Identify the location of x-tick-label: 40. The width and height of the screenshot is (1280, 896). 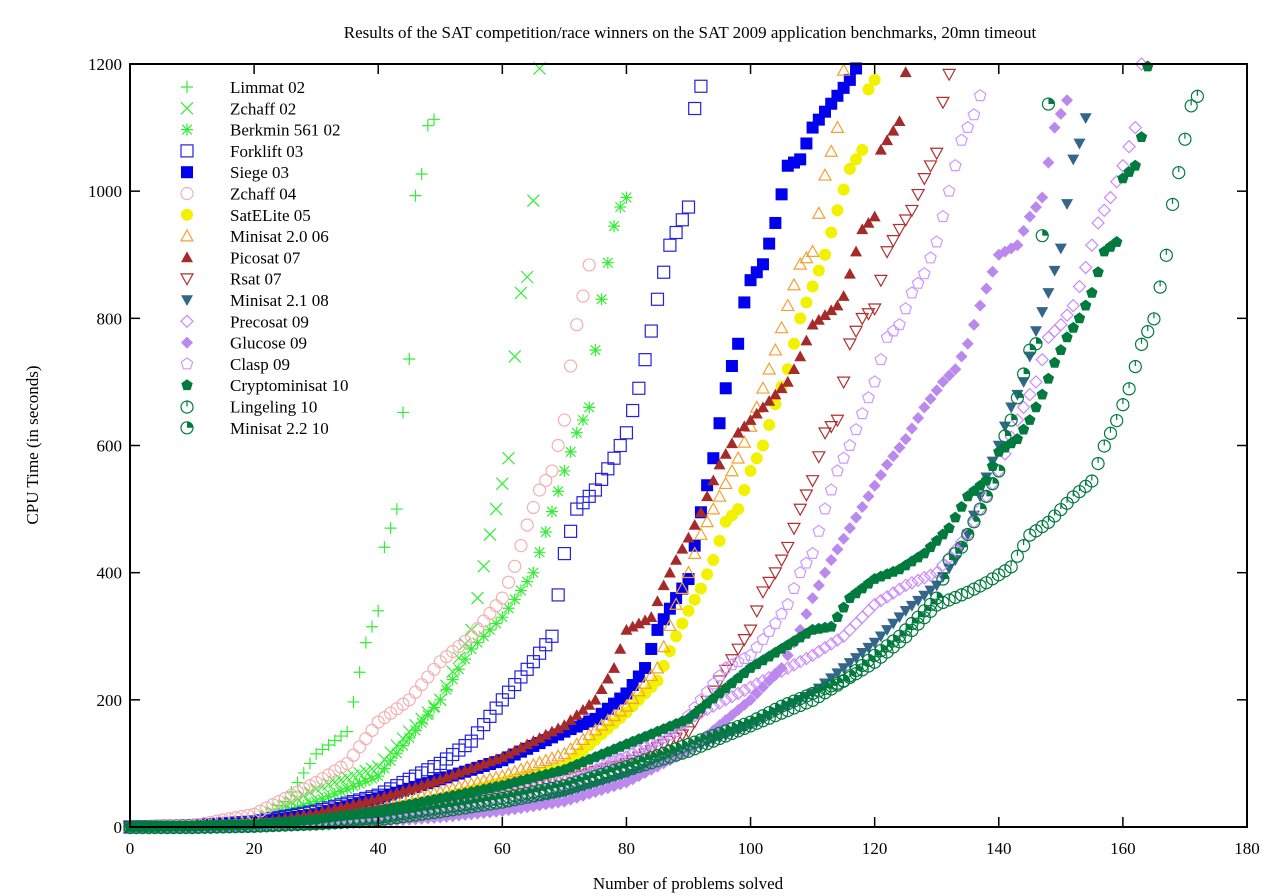
(378, 848).